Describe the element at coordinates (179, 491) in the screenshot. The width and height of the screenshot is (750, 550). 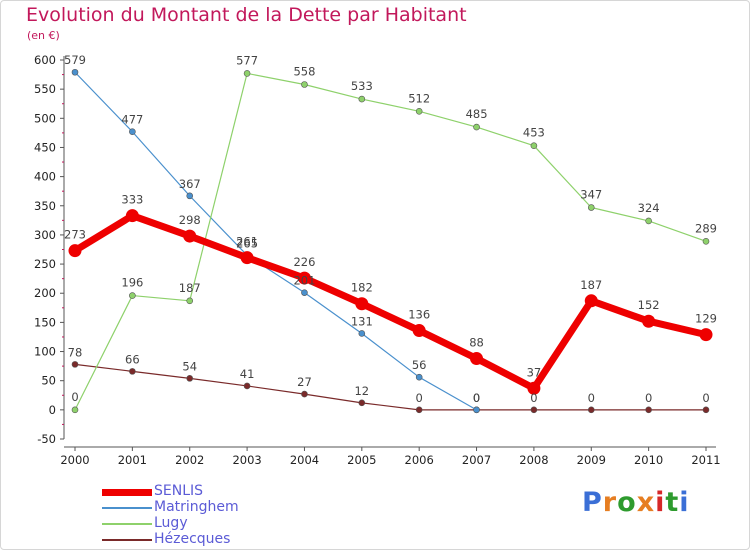
I see `legend-label-senlis: SENLIS` at that location.